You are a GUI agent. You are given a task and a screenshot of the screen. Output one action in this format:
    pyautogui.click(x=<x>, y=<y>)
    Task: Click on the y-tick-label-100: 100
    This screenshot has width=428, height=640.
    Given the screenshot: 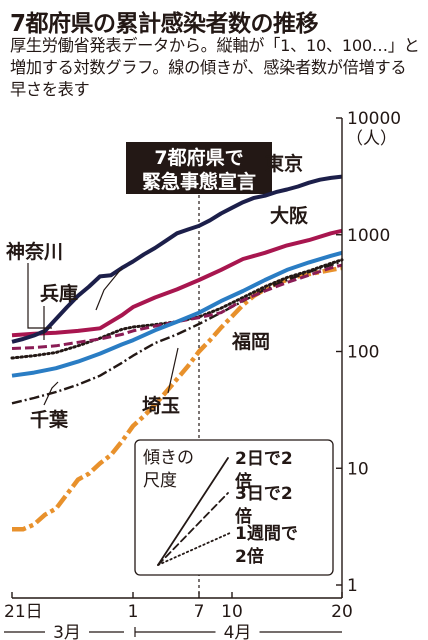 What is the action you would take?
    pyautogui.click(x=363, y=353)
    